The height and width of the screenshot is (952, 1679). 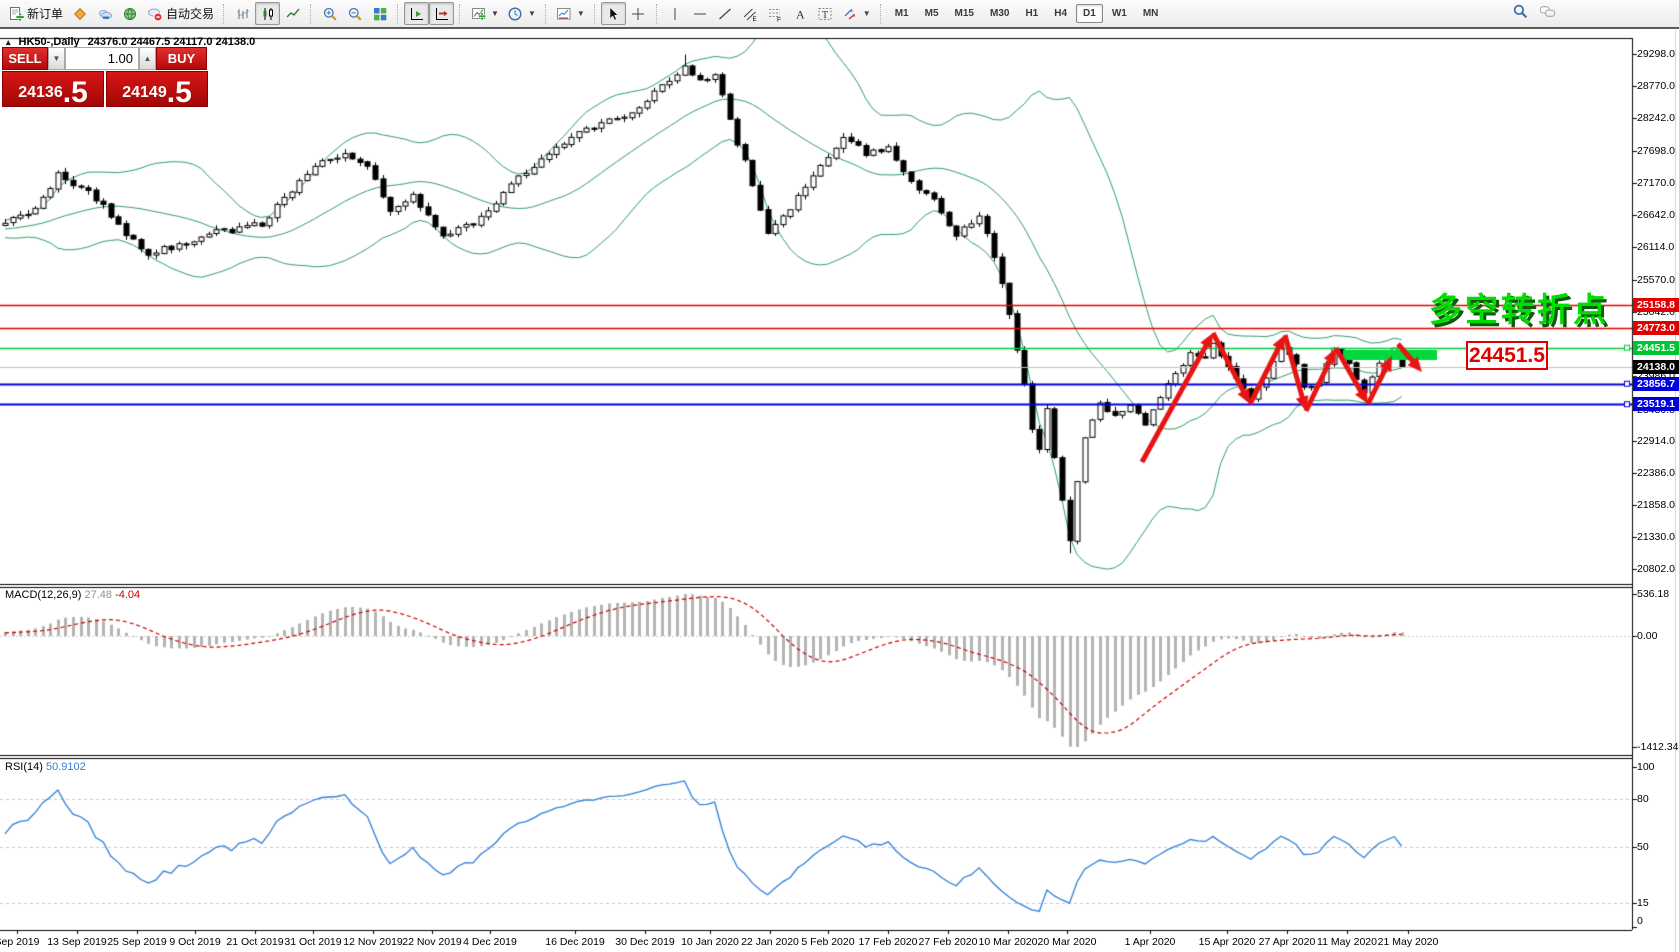 I want to click on date-axis-tick: 27 Apr 2020, so click(x=1287, y=942).